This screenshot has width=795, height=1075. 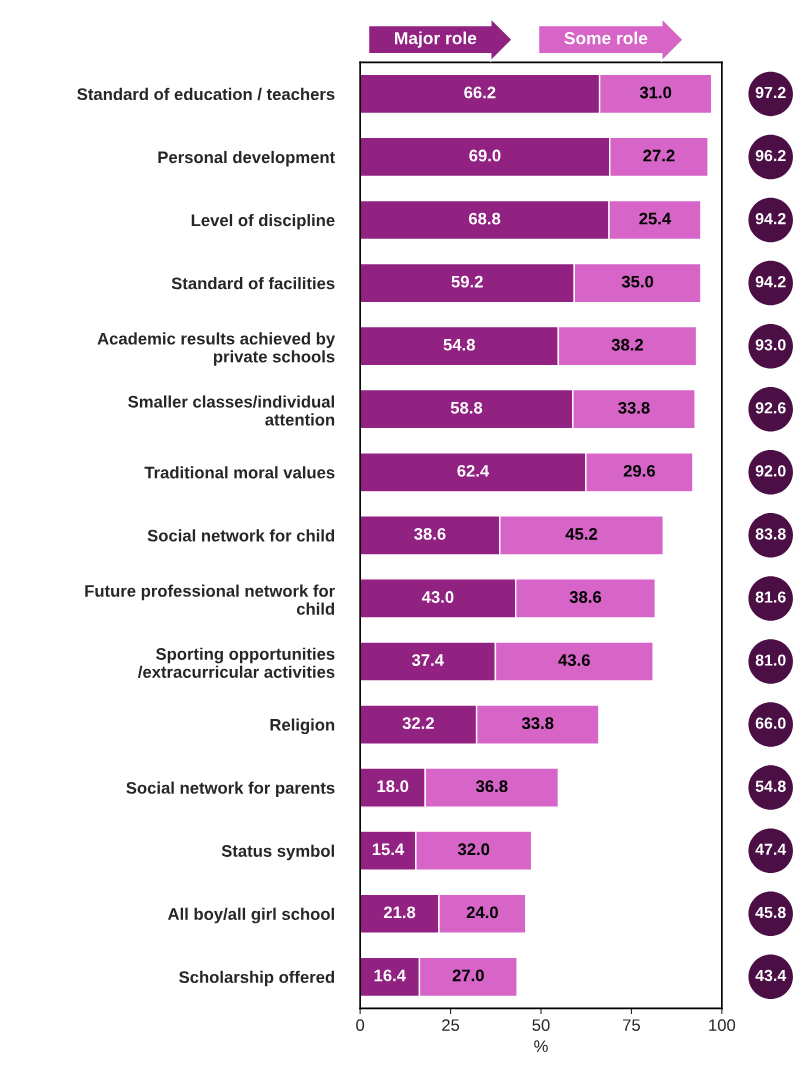 I want to click on x-axis-title: %, so click(x=541, y=1046).